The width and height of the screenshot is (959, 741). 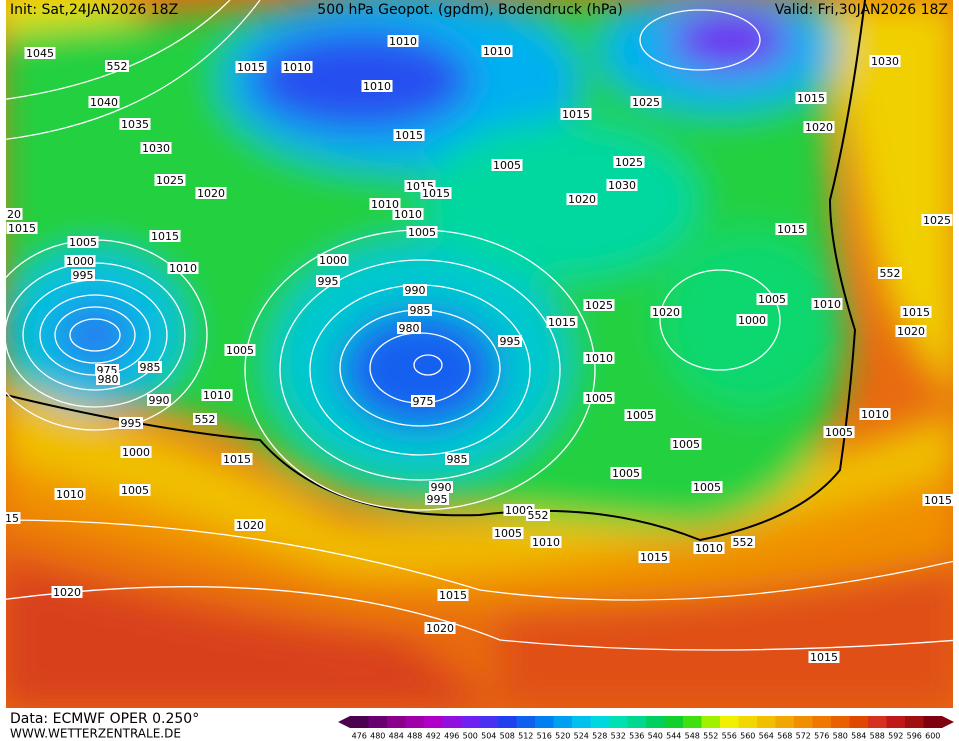 What do you see at coordinates (423, 401) in the screenshot?
I see `isobar-label: 975` at bounding box center [423, 401].